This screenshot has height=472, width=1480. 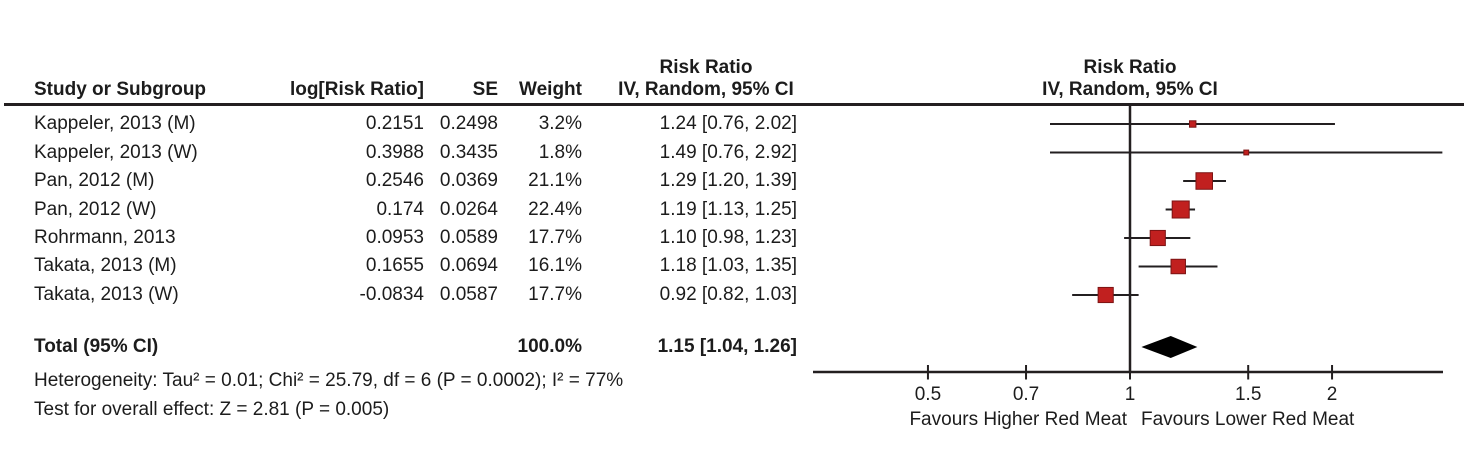 I want to click on col-header-weight: Weight, so click(x=550, y=89).